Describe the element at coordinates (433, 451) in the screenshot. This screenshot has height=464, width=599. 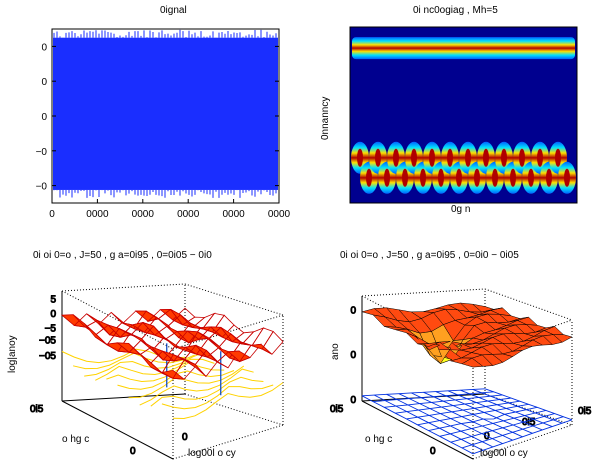
I see `surface-right-xtick-label: 0` at that location.